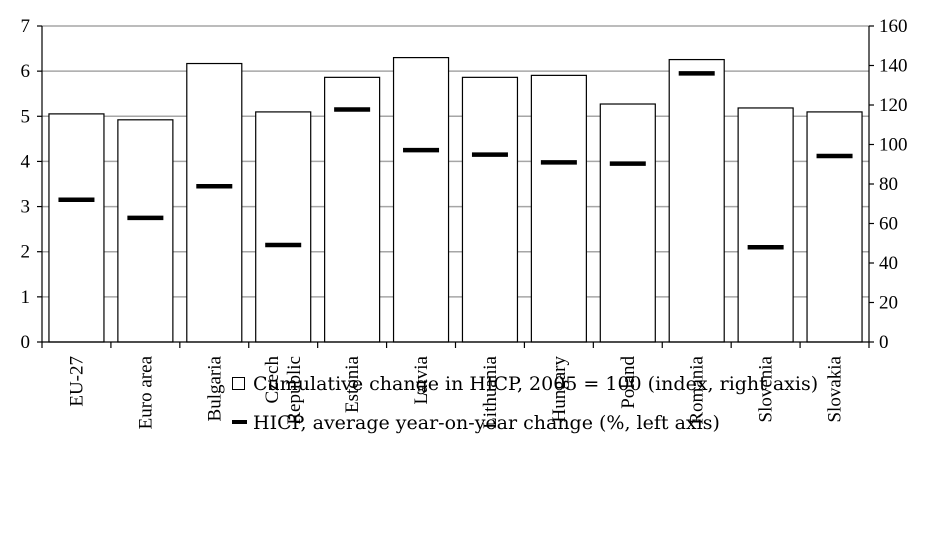  I want to click on left-tick-label: 2, so click(26, 252).